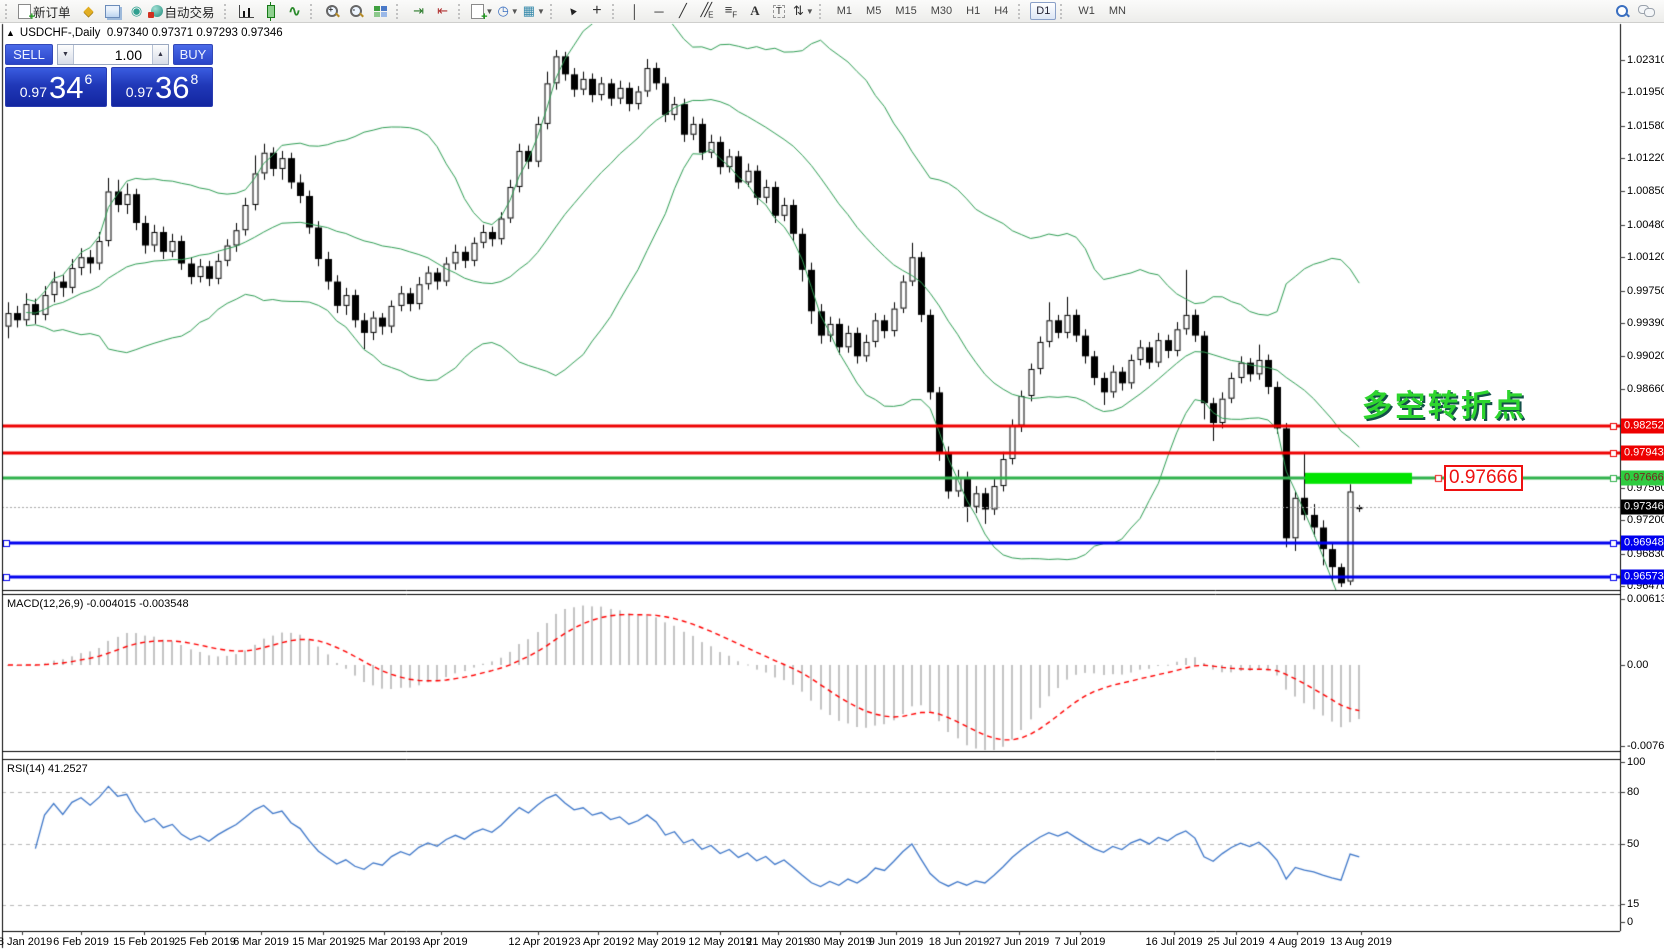  What do you see at coordinates (896, 942) in the screenshot?
I see `date-tick-label: 9 Jun 2019` at bounding box center [896, 942].